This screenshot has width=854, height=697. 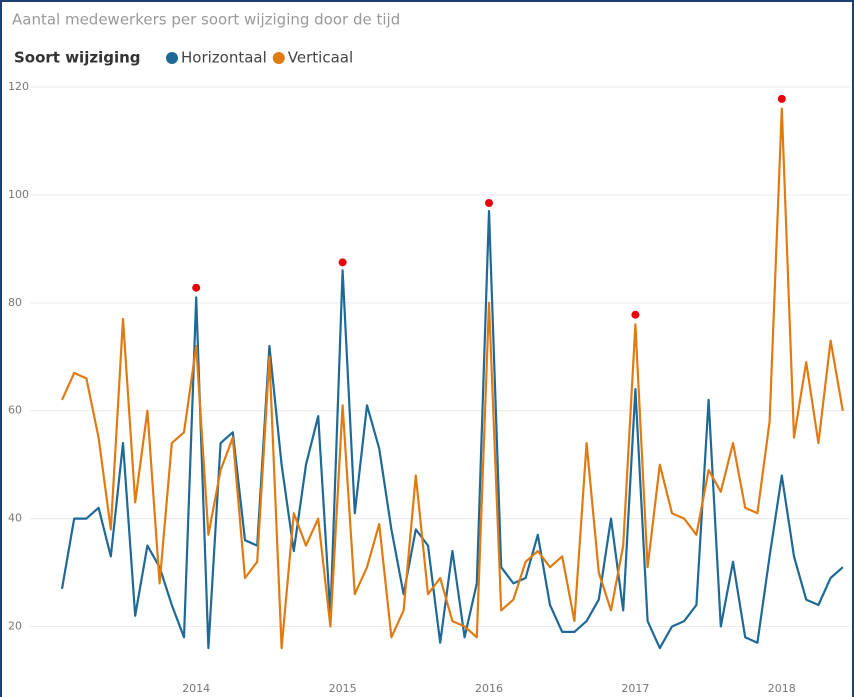 What do you see at coordinates (196, 688) in the screenshot?
I see `x-tick-label: 2014` at bounding box center [196, 688].